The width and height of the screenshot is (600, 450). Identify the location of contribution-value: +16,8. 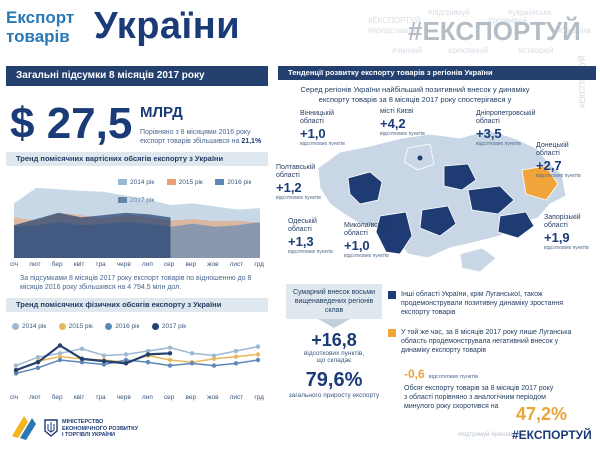
(334, 340).